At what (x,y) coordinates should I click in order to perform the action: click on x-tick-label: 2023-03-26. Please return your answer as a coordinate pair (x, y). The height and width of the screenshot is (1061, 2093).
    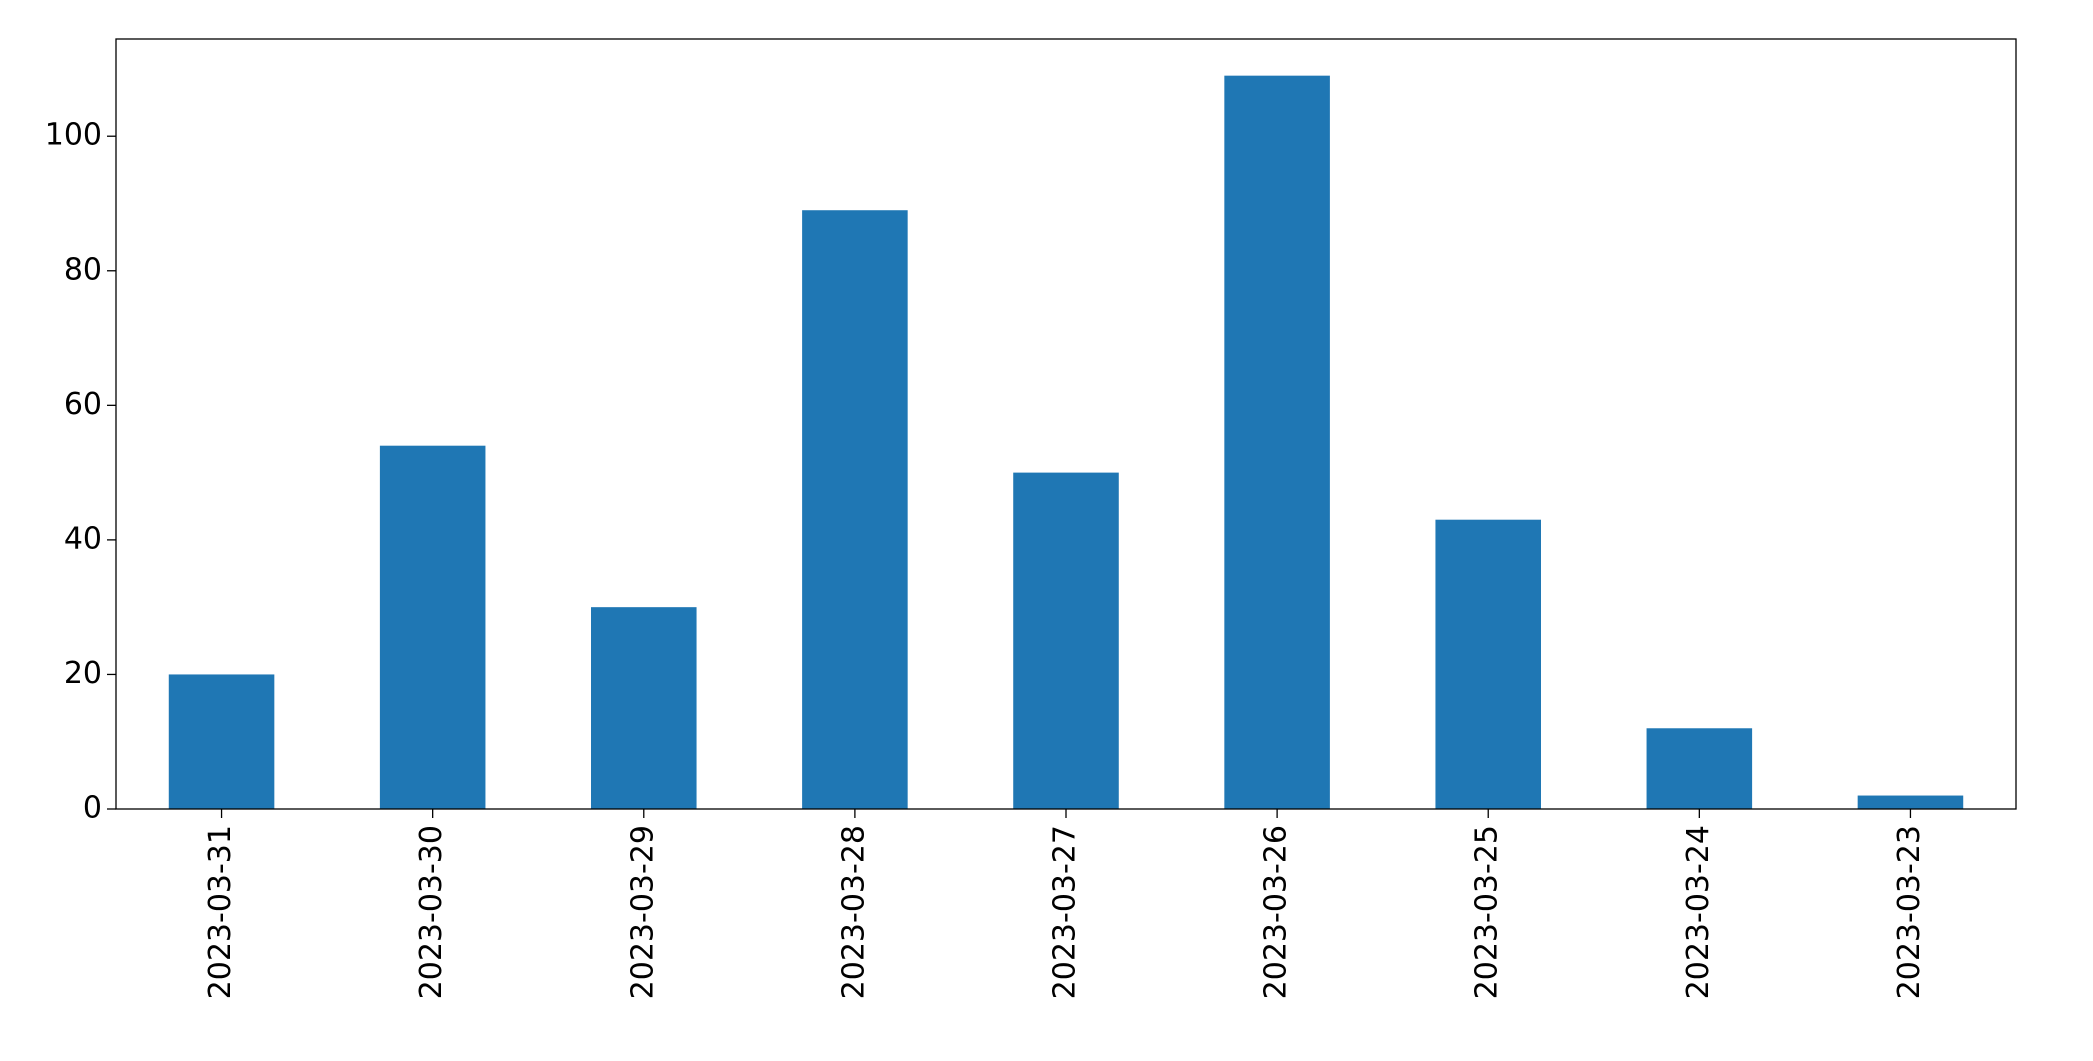
    Looking at the image, I should click on (1276, 912).